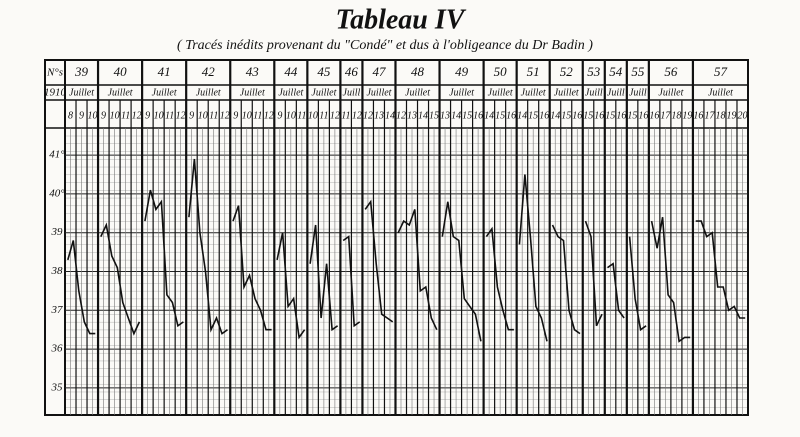 This screenshot has width=800, height=437. What do you see at coordinates (638, 71) in the screenshot?
I see `patient-number: 55` at bounding box center [638, 71].